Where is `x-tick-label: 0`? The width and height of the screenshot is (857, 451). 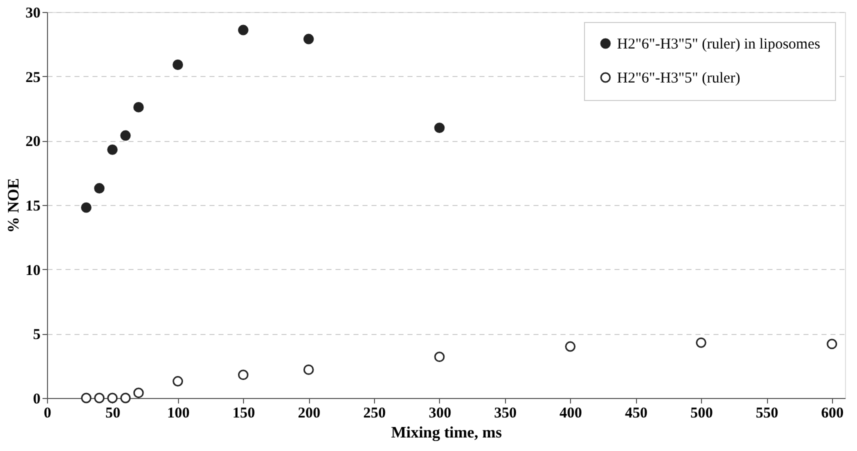 x-tick-label: 0 is located at coordinates (48, 414).